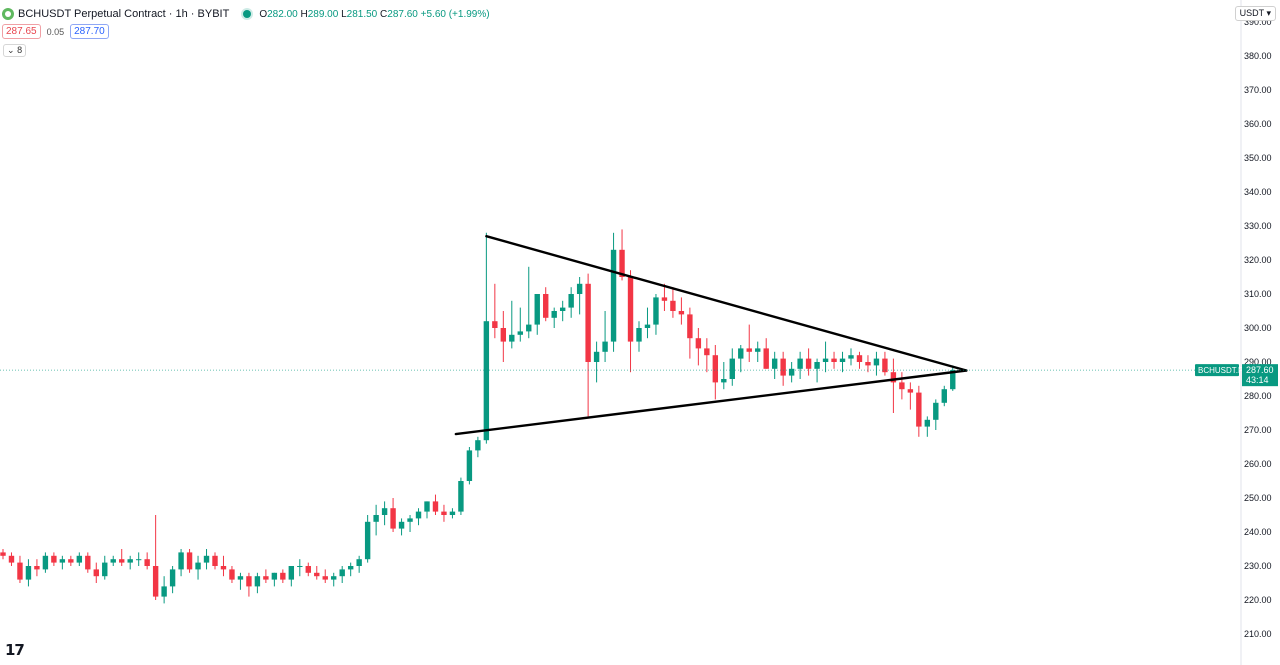  What do you see at coordinates (15, 650) in the screenshot?
I see `tradingview-logo-icon: 17` at bounding box center [15, 650].